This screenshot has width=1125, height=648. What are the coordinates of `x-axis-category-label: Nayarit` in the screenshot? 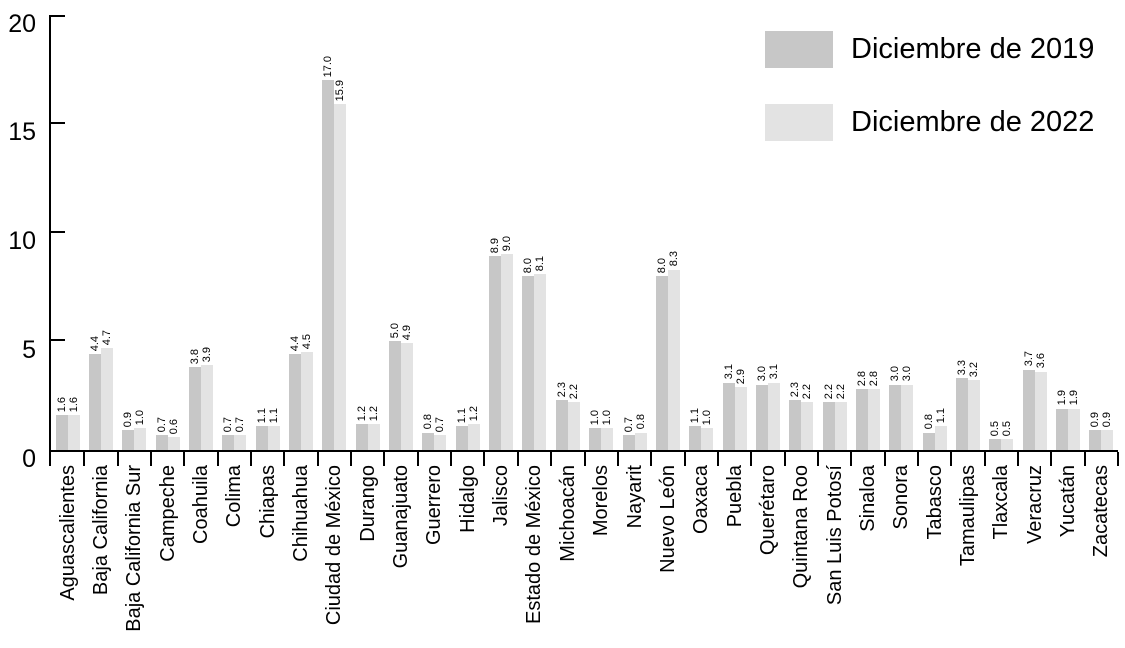 It's located at (634, 497).